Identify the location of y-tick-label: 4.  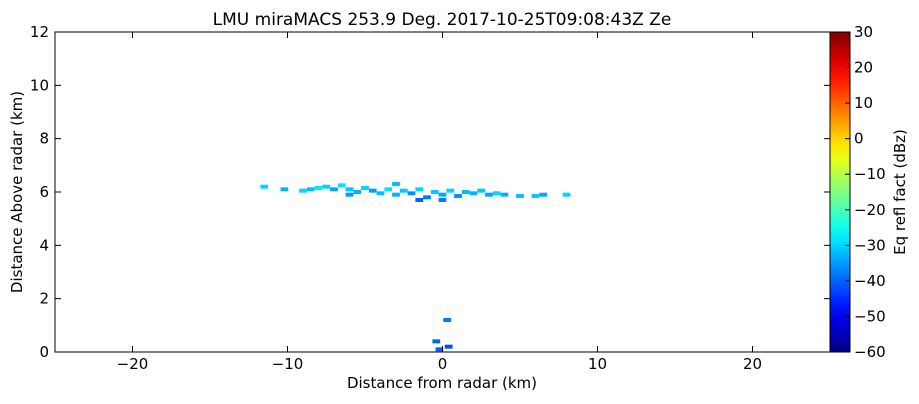
(44, 245).